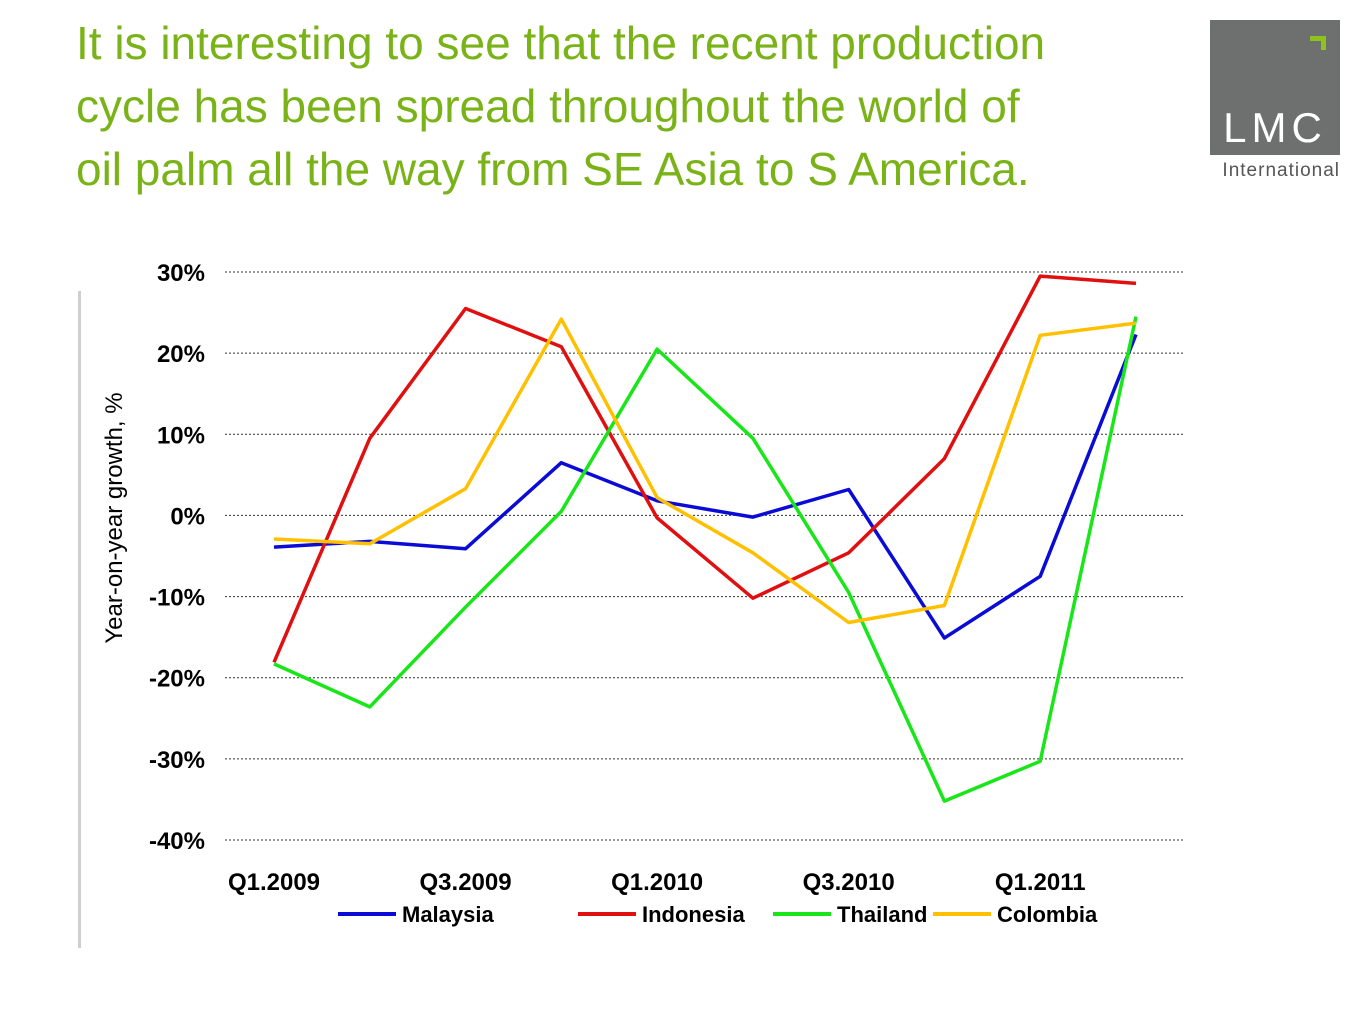 The width and height of the screenshot is (1365, 1024). What do you see at coordinates (177, 760) in the screenshot?
I see `y-tick-label: -30%` at bounding box center [177, 760].